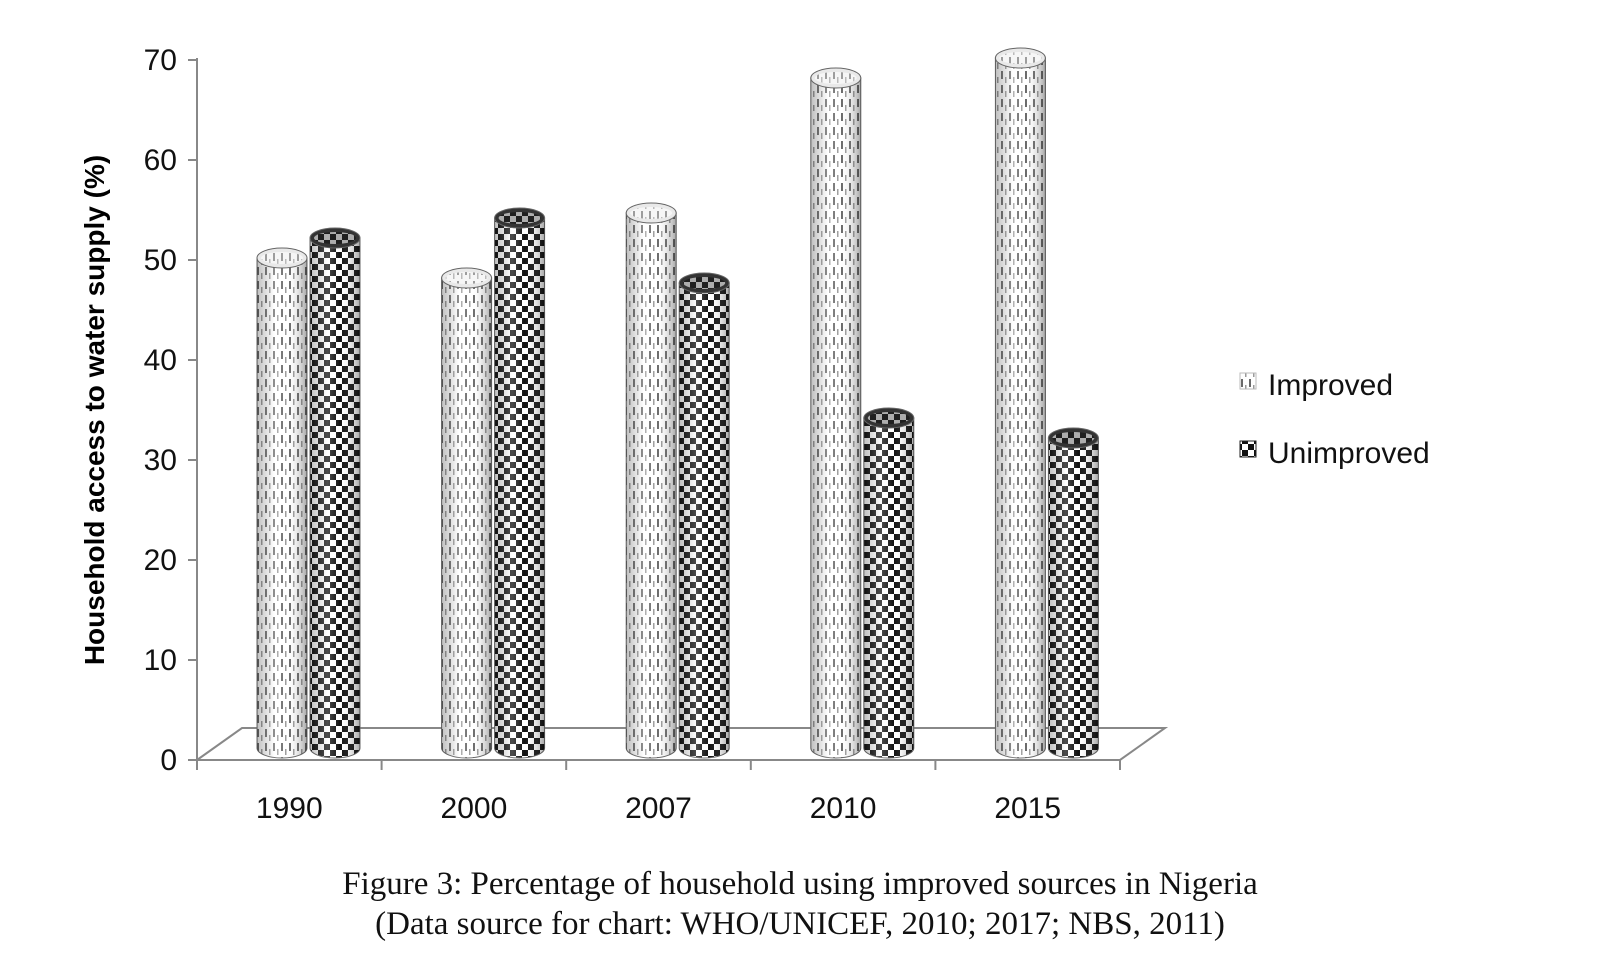 Image resolution: width=1600 pixels, height=970 pixels. What do you see at coordinates (474, 808) in the screenshot?
I see `x-tick-label: 2000` at bounding box center [474, 808].